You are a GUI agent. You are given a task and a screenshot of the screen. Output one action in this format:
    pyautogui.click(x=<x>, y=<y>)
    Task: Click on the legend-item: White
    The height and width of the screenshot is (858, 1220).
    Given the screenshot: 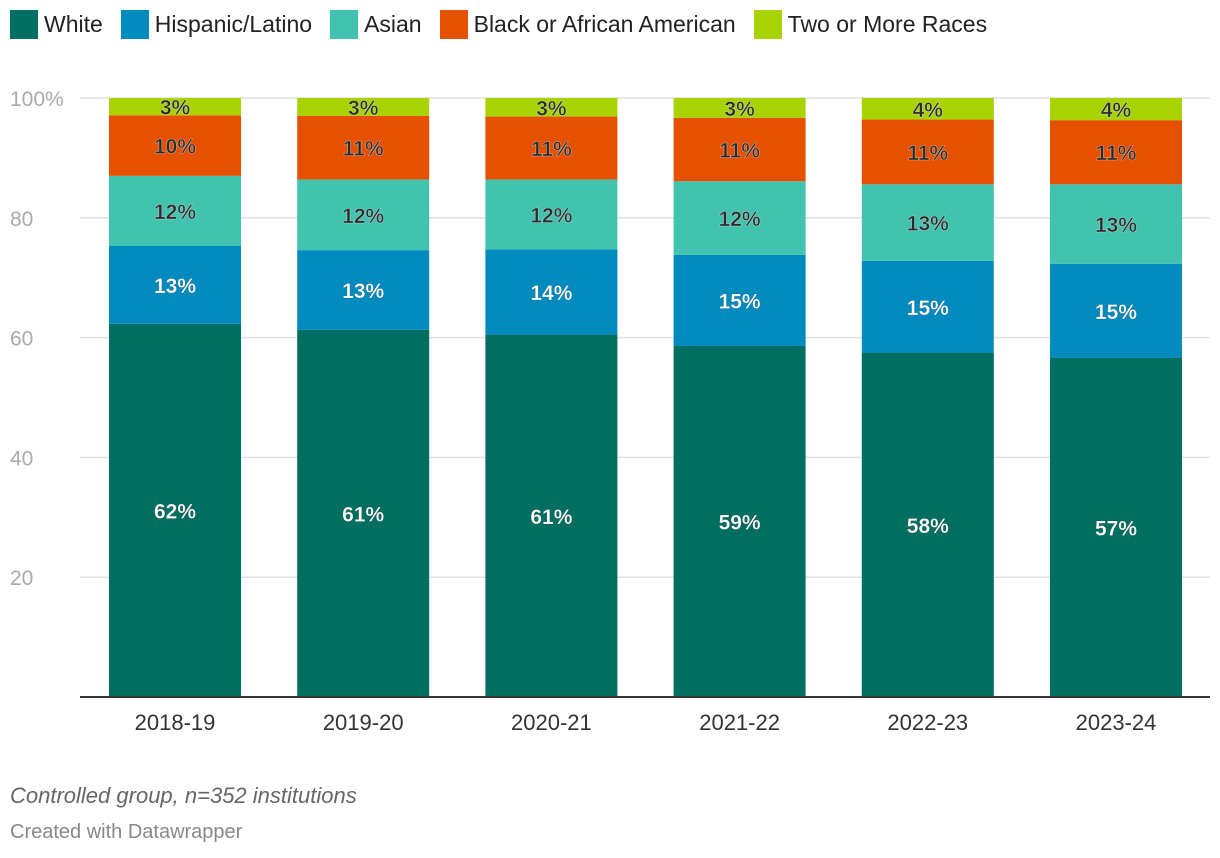 What is the action you would take?
    pyautogui.click(x=56, y=24)
    